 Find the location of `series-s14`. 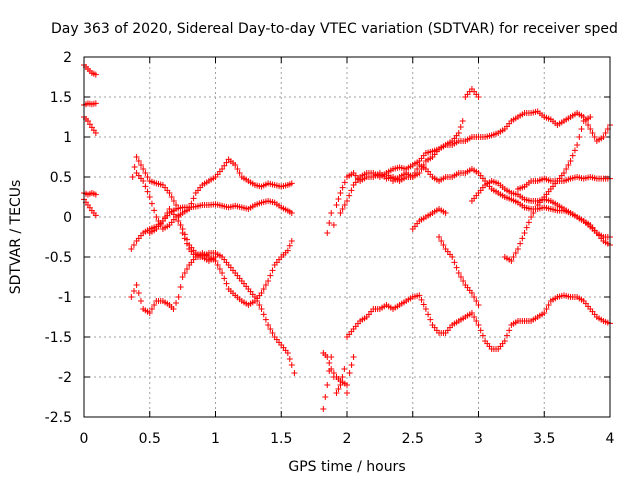

series-s14 is located at coordinates (475, 162).